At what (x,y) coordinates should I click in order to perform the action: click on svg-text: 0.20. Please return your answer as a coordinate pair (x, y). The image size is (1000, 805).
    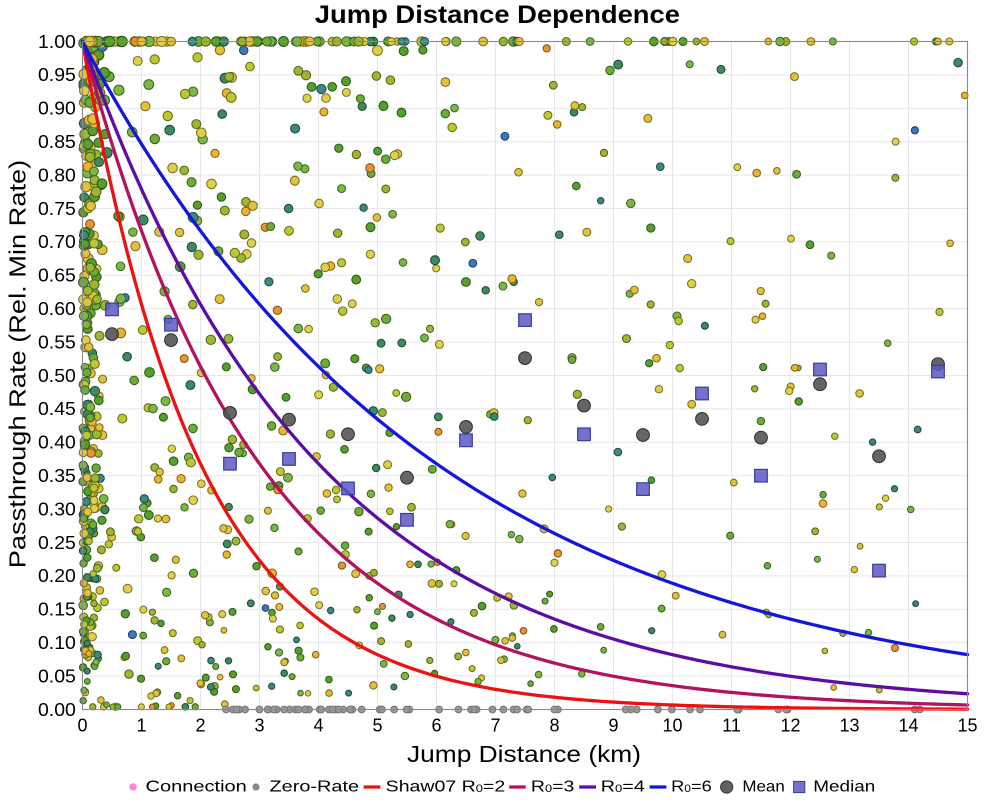
    Looking at the image, I should click on (57, 576).